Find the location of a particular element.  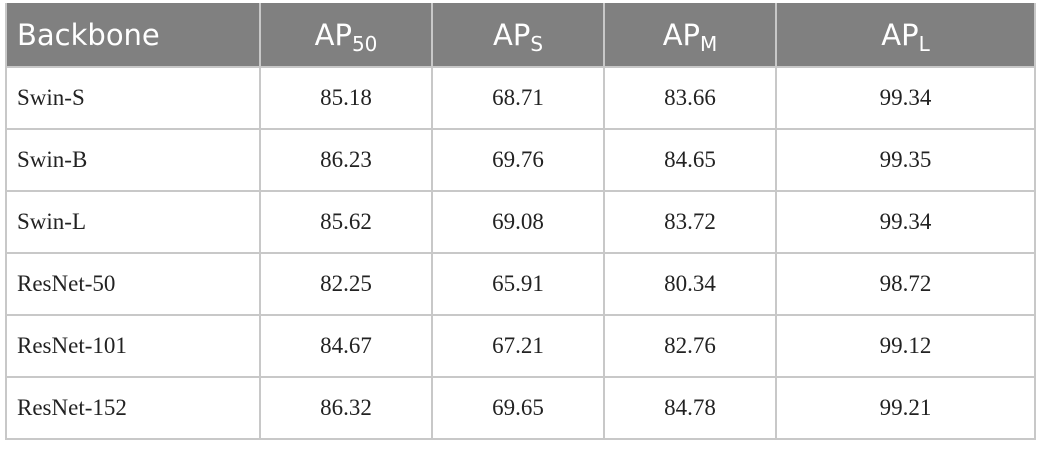

table-row: ResNet-50 82.25 65.91 80.34 98.72 is located at coordinates (520, 284).